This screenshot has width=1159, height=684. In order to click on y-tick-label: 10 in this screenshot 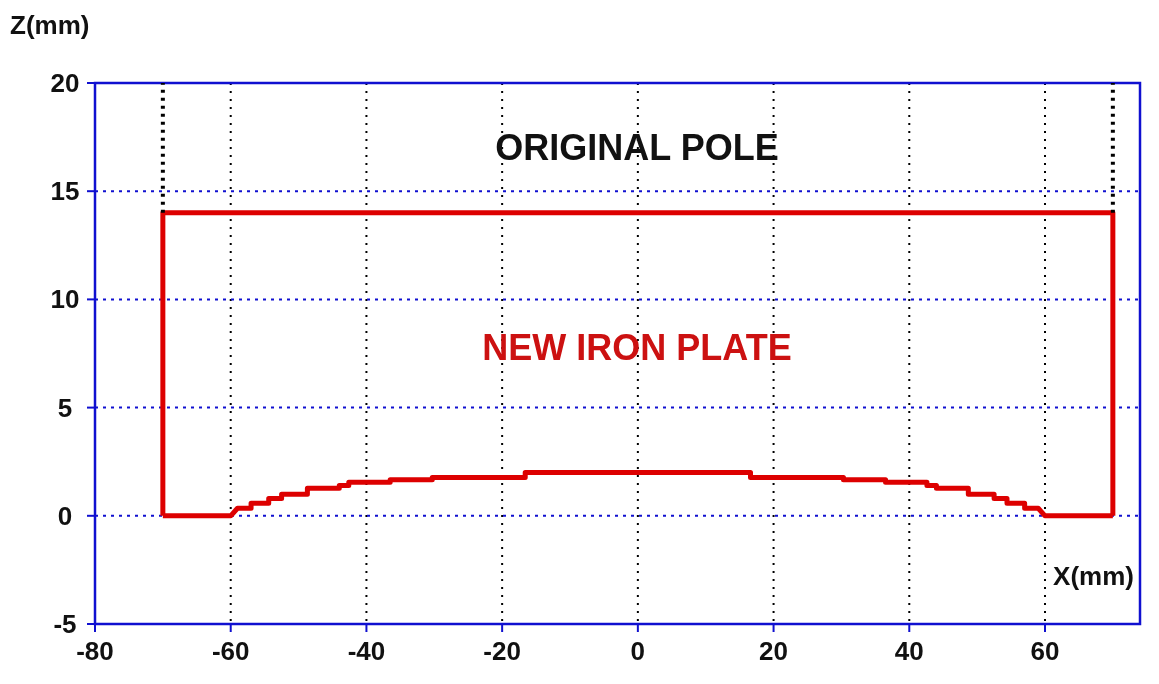, I will do `click(65, 299)`.